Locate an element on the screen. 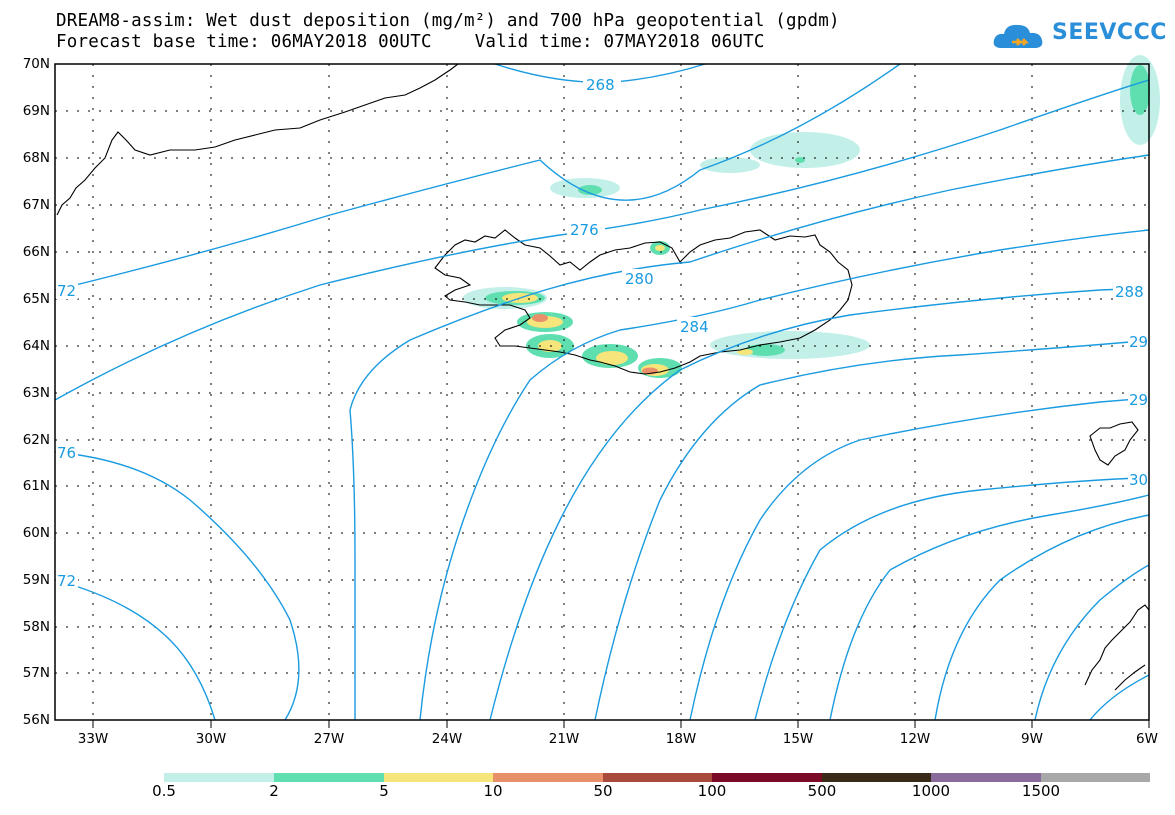  colorbar-label: 10 is located at coordinates (493, 791).